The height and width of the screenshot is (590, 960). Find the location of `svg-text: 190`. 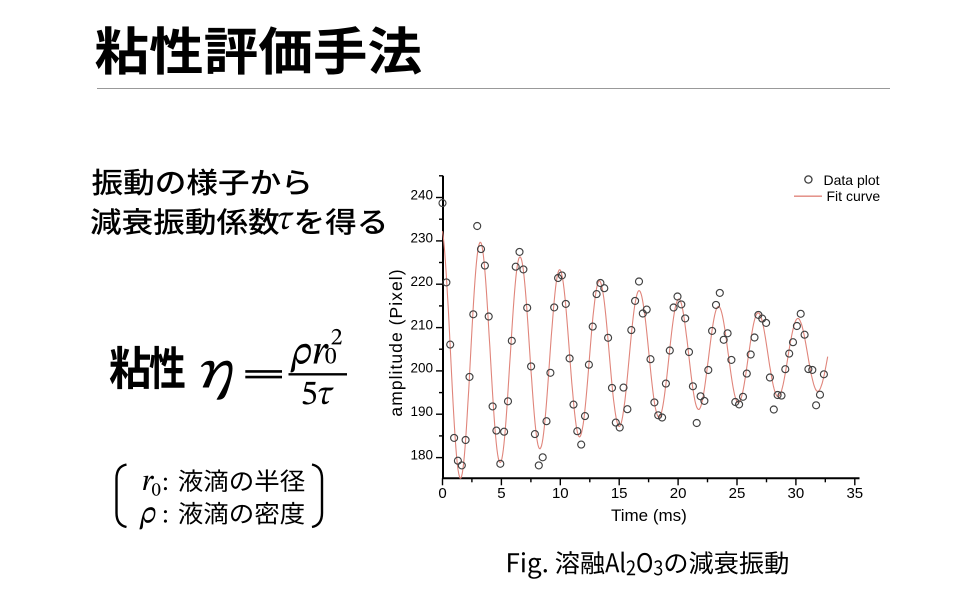

svg-text: 190 is located at coordinates (421, 411).